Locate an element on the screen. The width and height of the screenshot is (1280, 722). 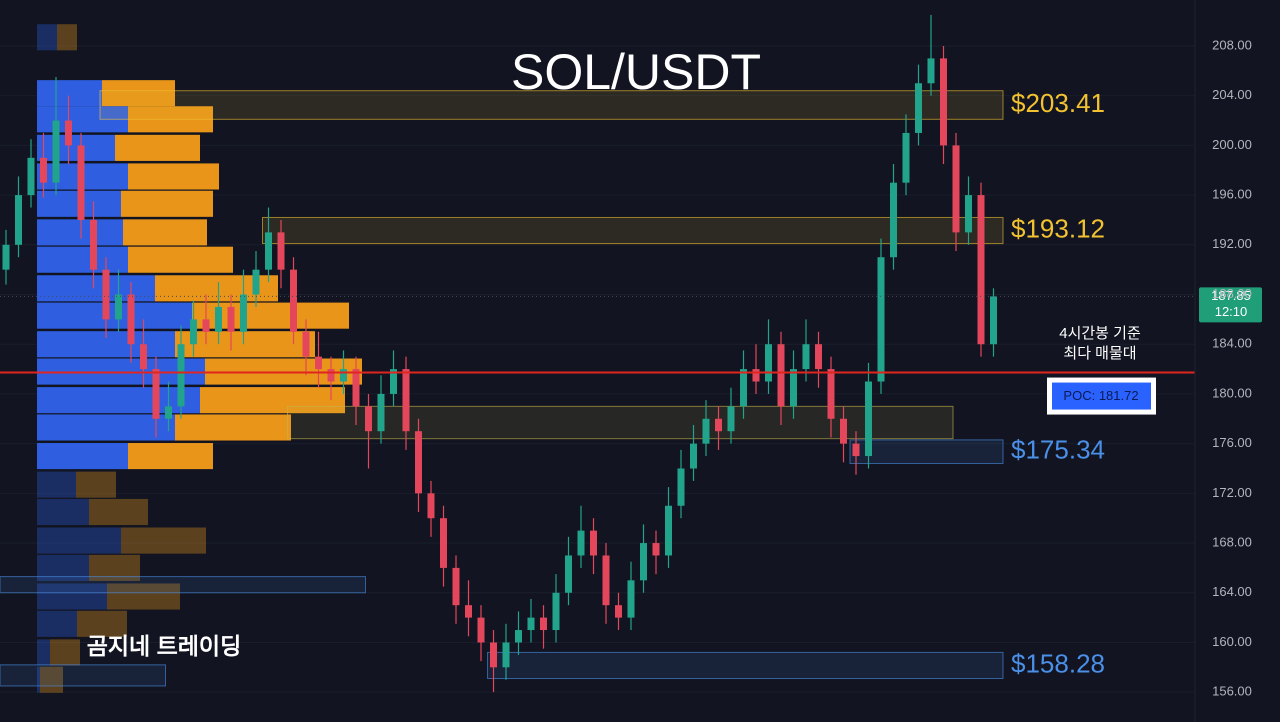
y-tick-label: 160.00 is located at coordinates (1232, 641).